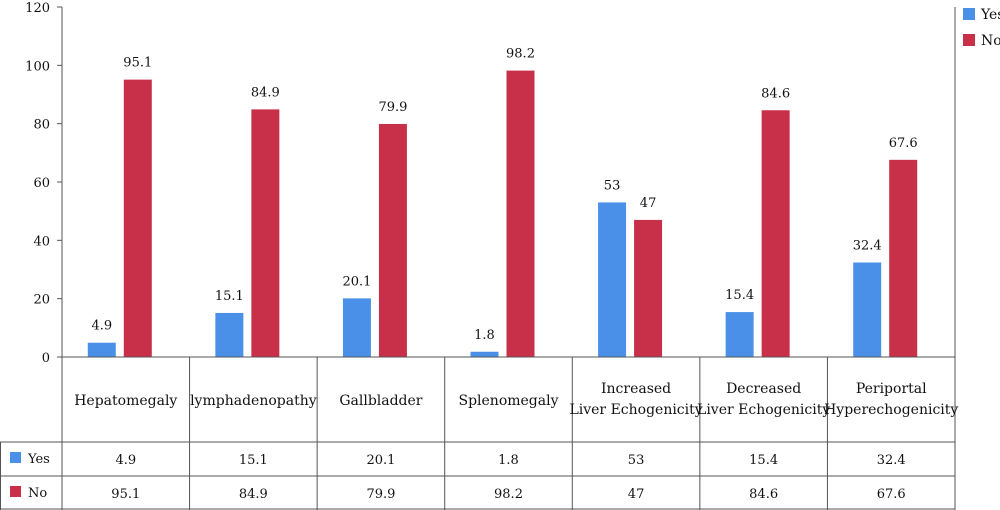 This screenshot has width=1000, height=510. What do you see at coordinates (37, 8) in the screenshot?
I see `y-tick-label: 120` at bounding box center [37, 8].